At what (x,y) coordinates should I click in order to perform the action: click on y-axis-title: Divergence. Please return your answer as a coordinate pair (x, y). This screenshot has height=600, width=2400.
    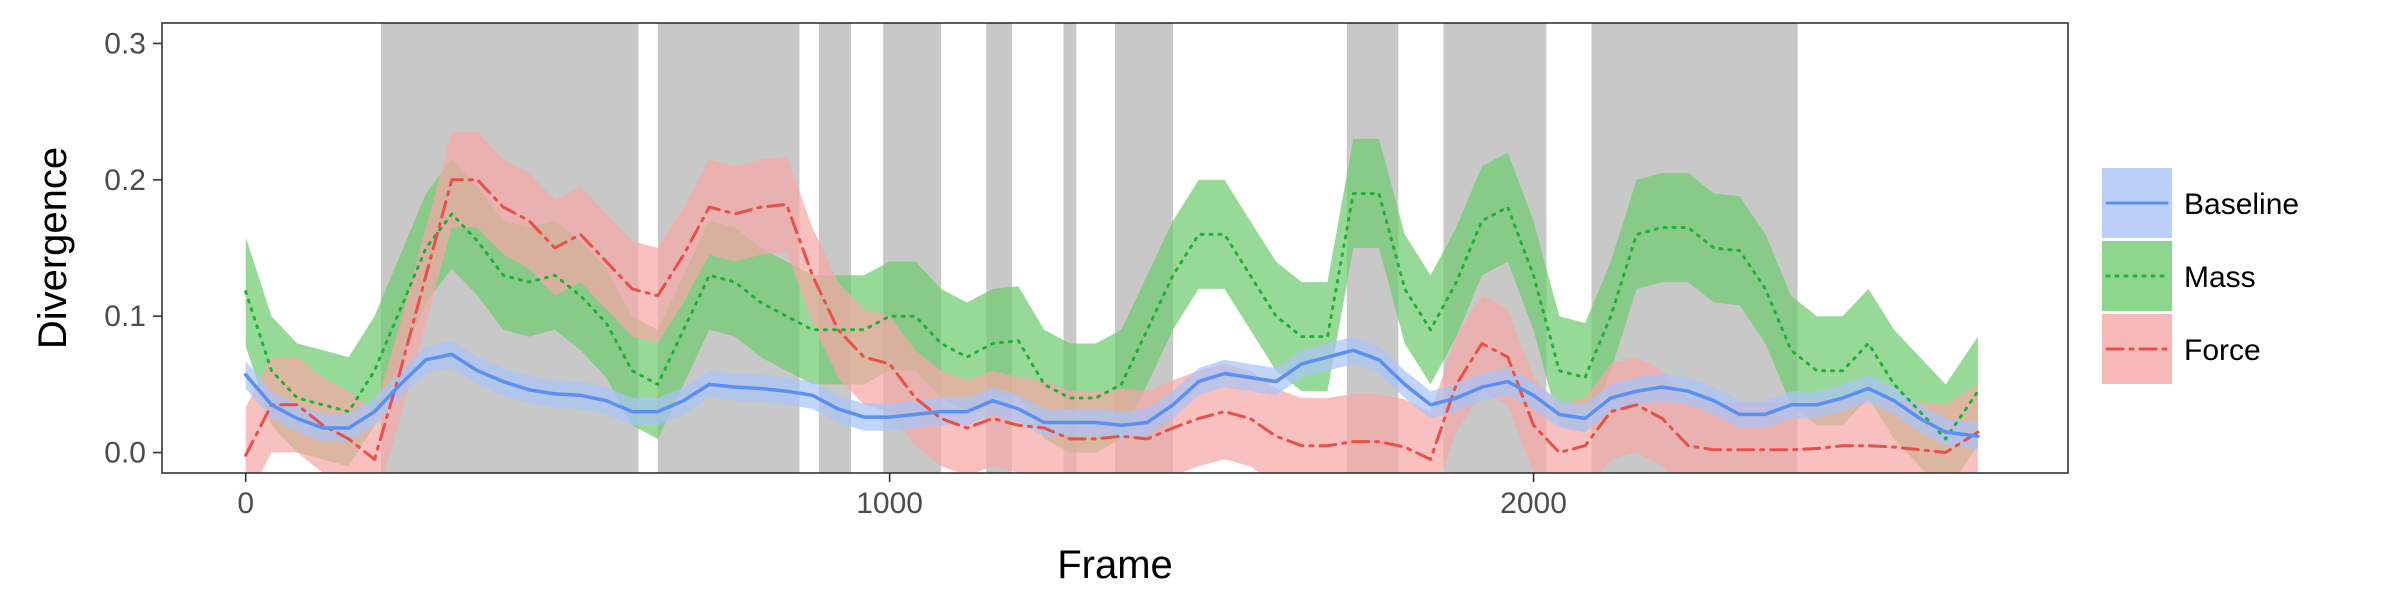
    Looking at the image, I should click on (53, 248).